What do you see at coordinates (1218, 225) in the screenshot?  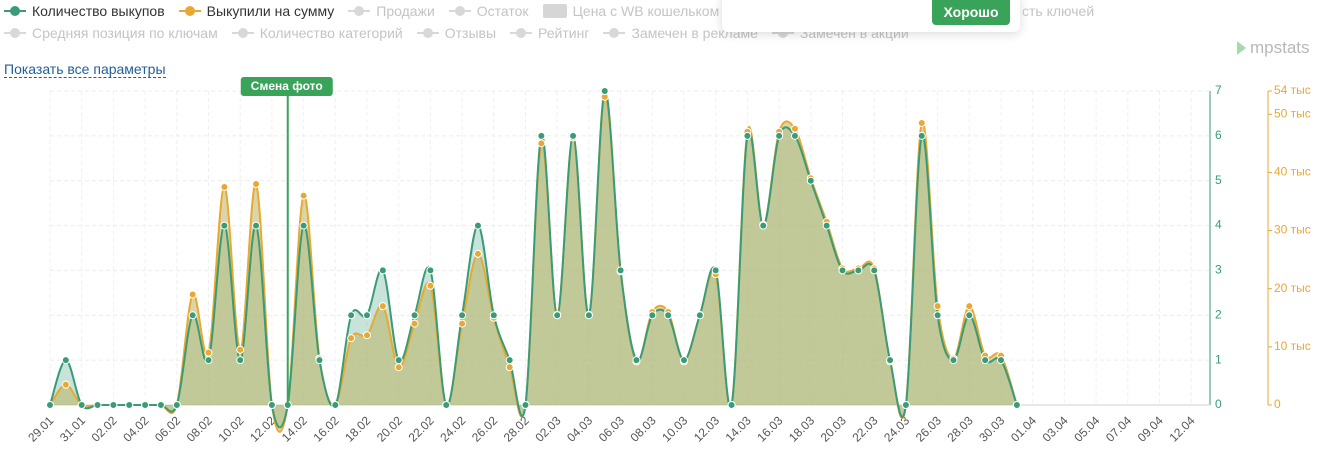 I see `y-tick-label: 4` at bounding box center [1218, 225].